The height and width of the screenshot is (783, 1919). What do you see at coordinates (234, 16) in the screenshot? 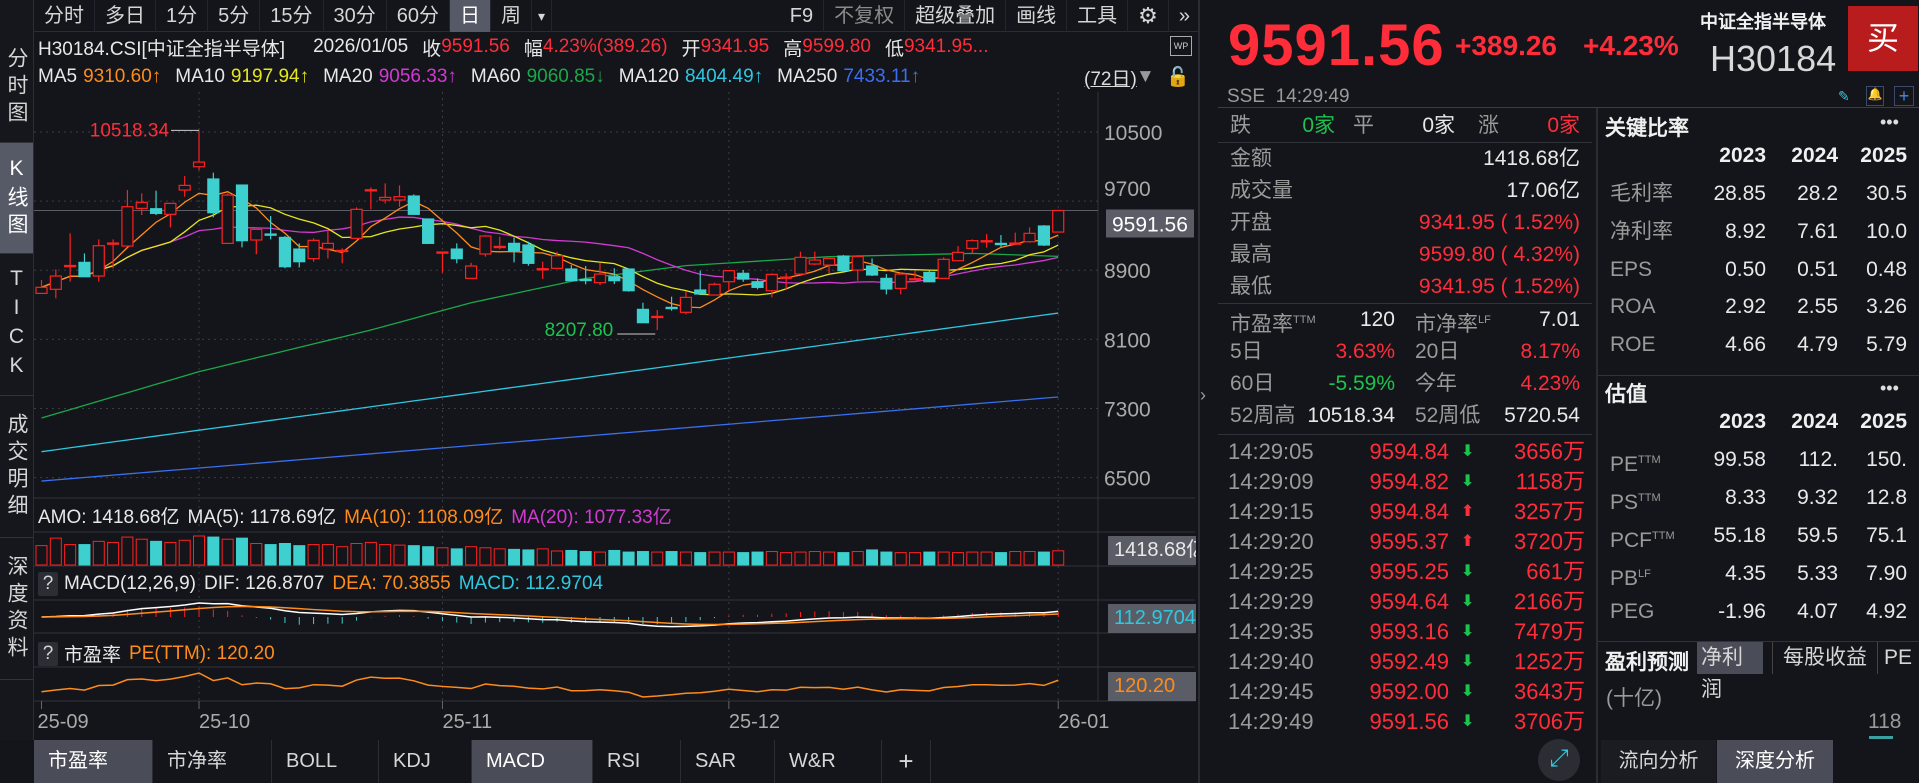
I see `period-tab-3: 5分` at bounding box center [234, 16].